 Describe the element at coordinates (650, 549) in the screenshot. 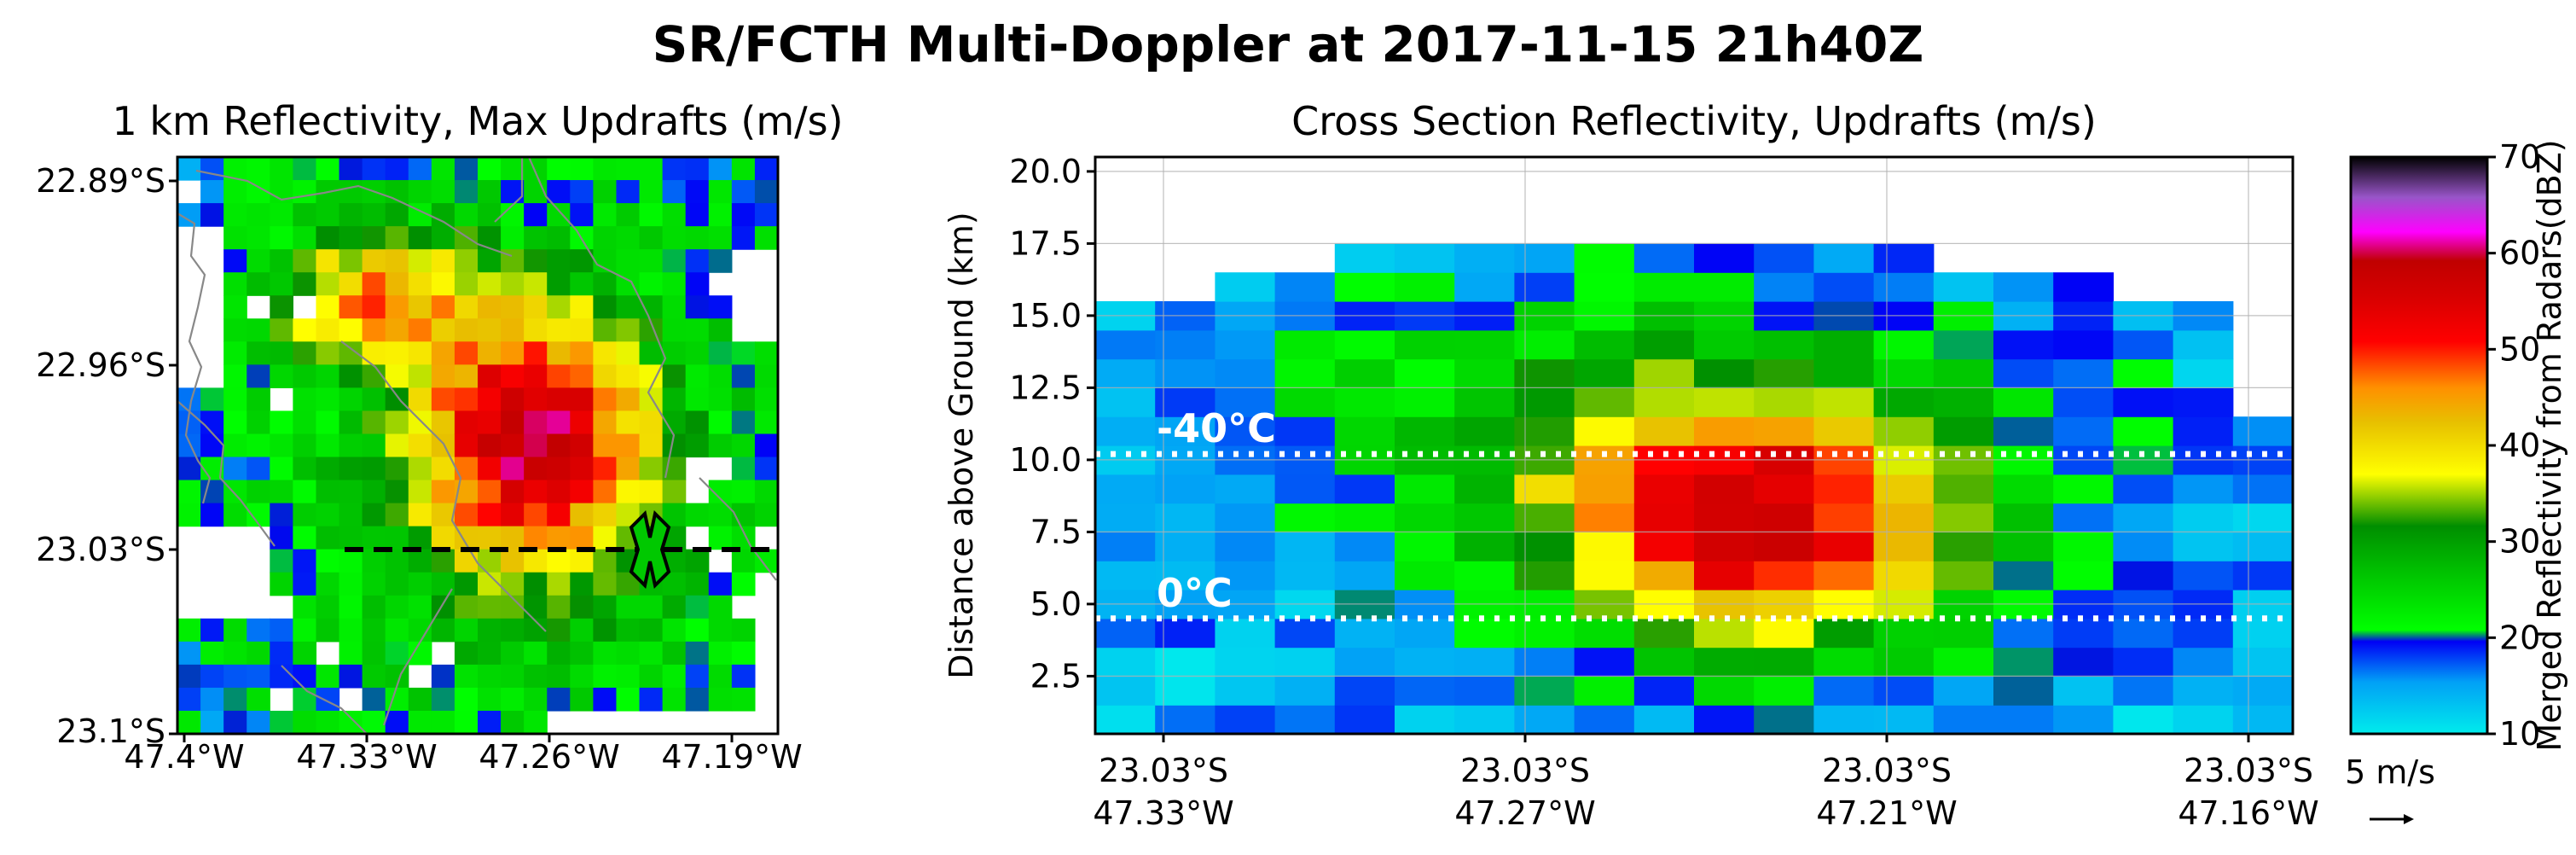

I see `max-updraft-marker` at that location.